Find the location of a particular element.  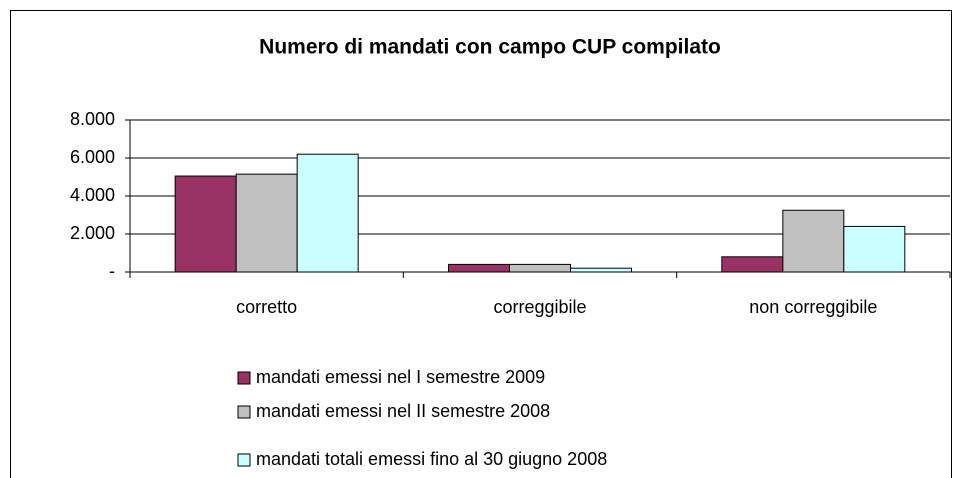

y-tick-label: - is located at coordinates (112, 271).